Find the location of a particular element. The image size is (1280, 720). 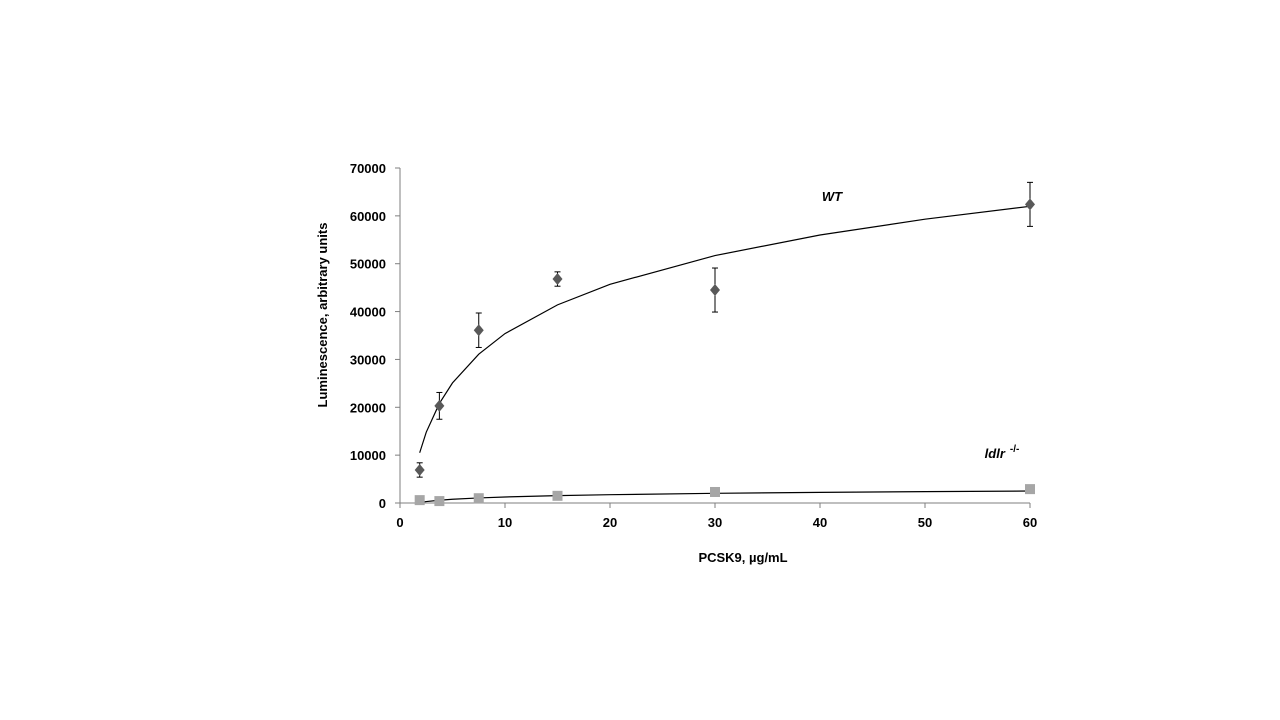

series-label: ldlr -/- is located at coordinates (1002, 452).